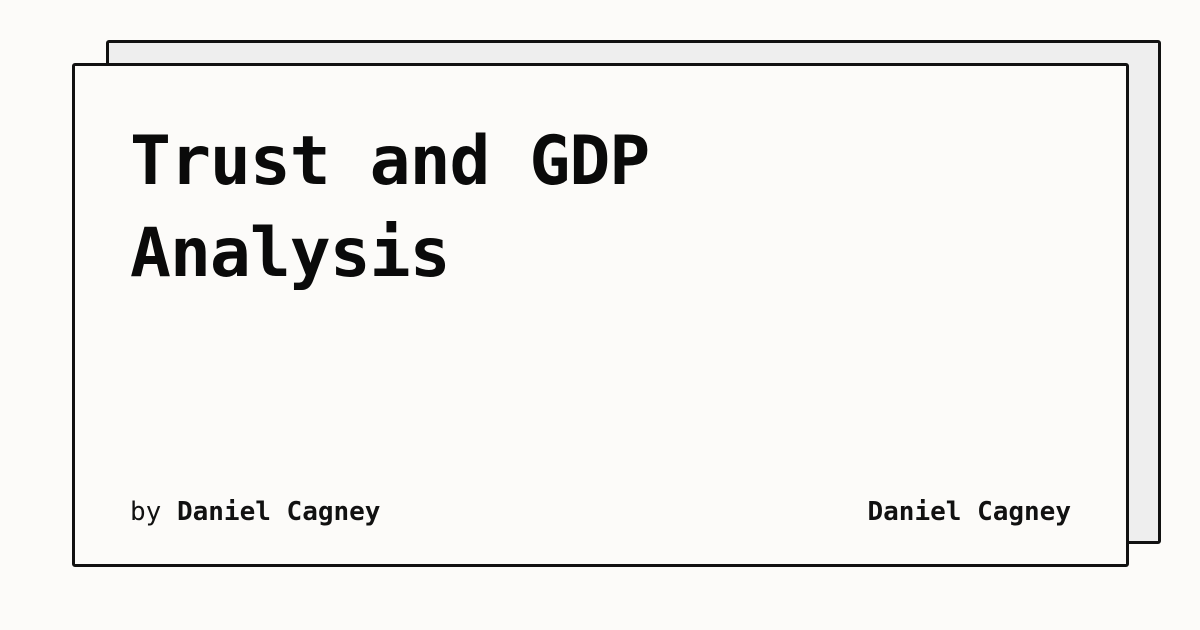  Describe the element at coordinates (278, 512) in the screenshot. I see `author-name: Daniel Cagney` at that location.